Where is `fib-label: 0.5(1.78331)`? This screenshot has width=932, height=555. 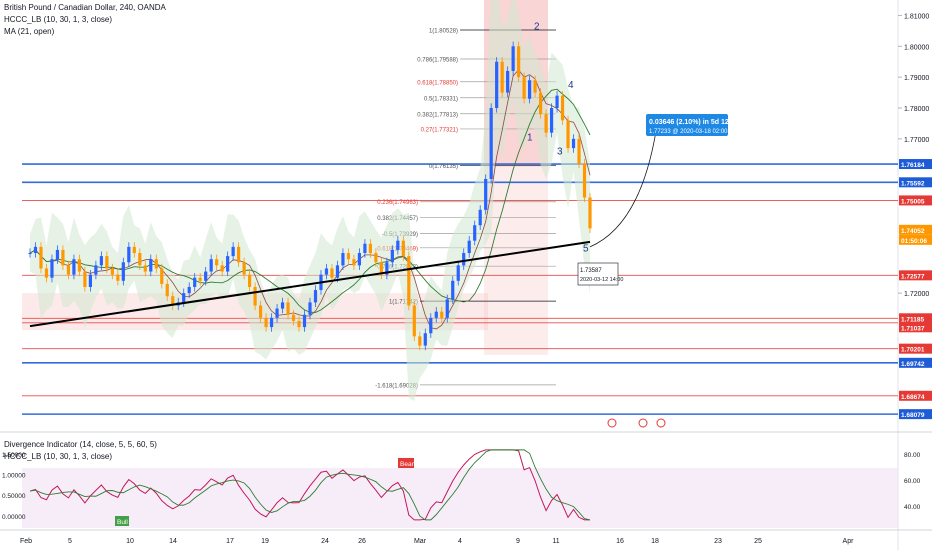
fib-label: 0.5(1.78331) is located at coordinates (441, 99).